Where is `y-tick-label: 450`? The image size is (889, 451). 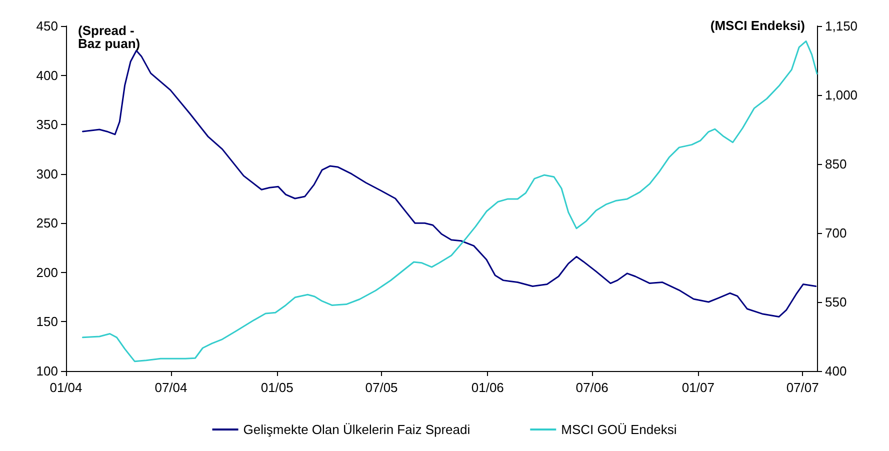 y-tick-label: 450 is located at coordinates (47, 26).